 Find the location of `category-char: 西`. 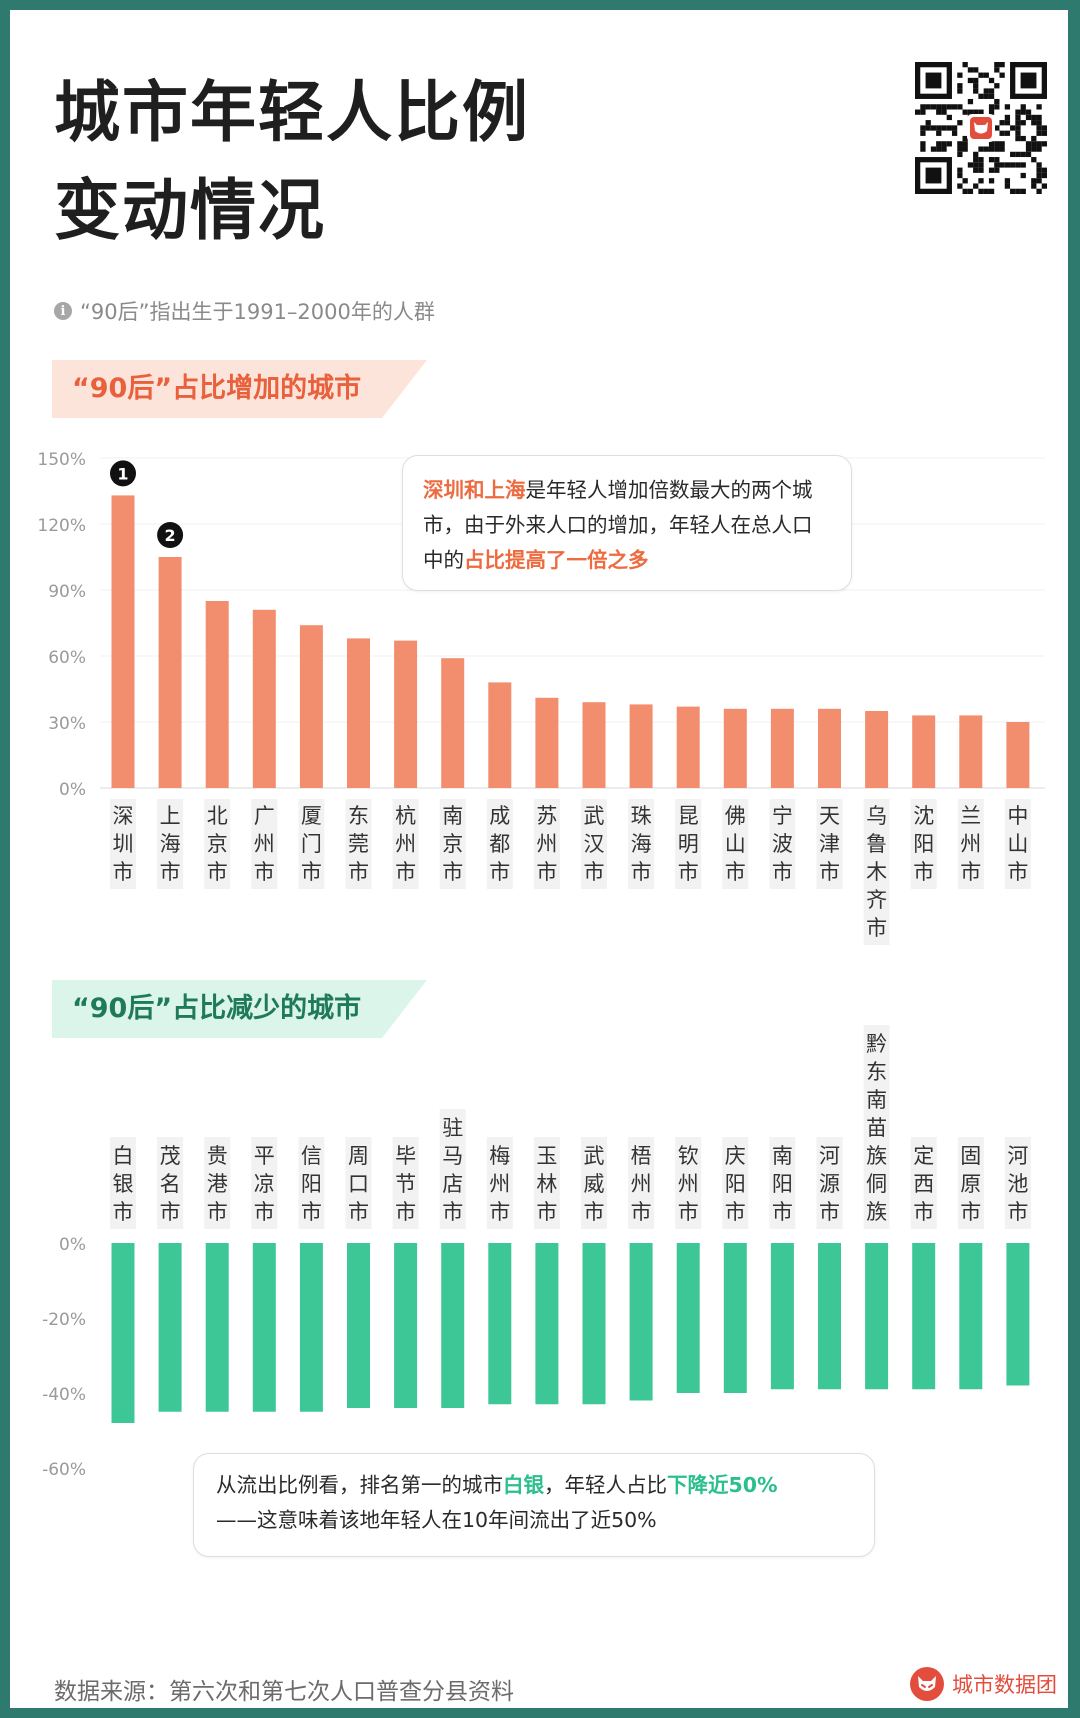

category-char: 西 is located at coordinates (923, 1184).